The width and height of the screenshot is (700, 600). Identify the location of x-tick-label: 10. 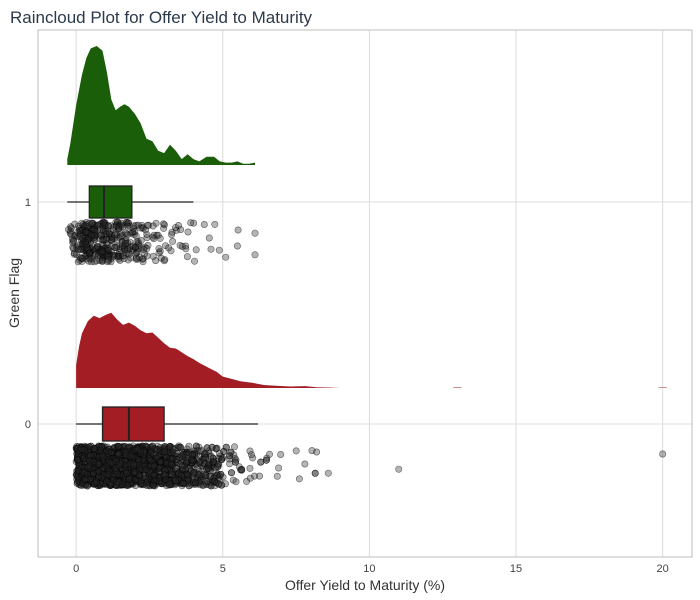
(369, 569).